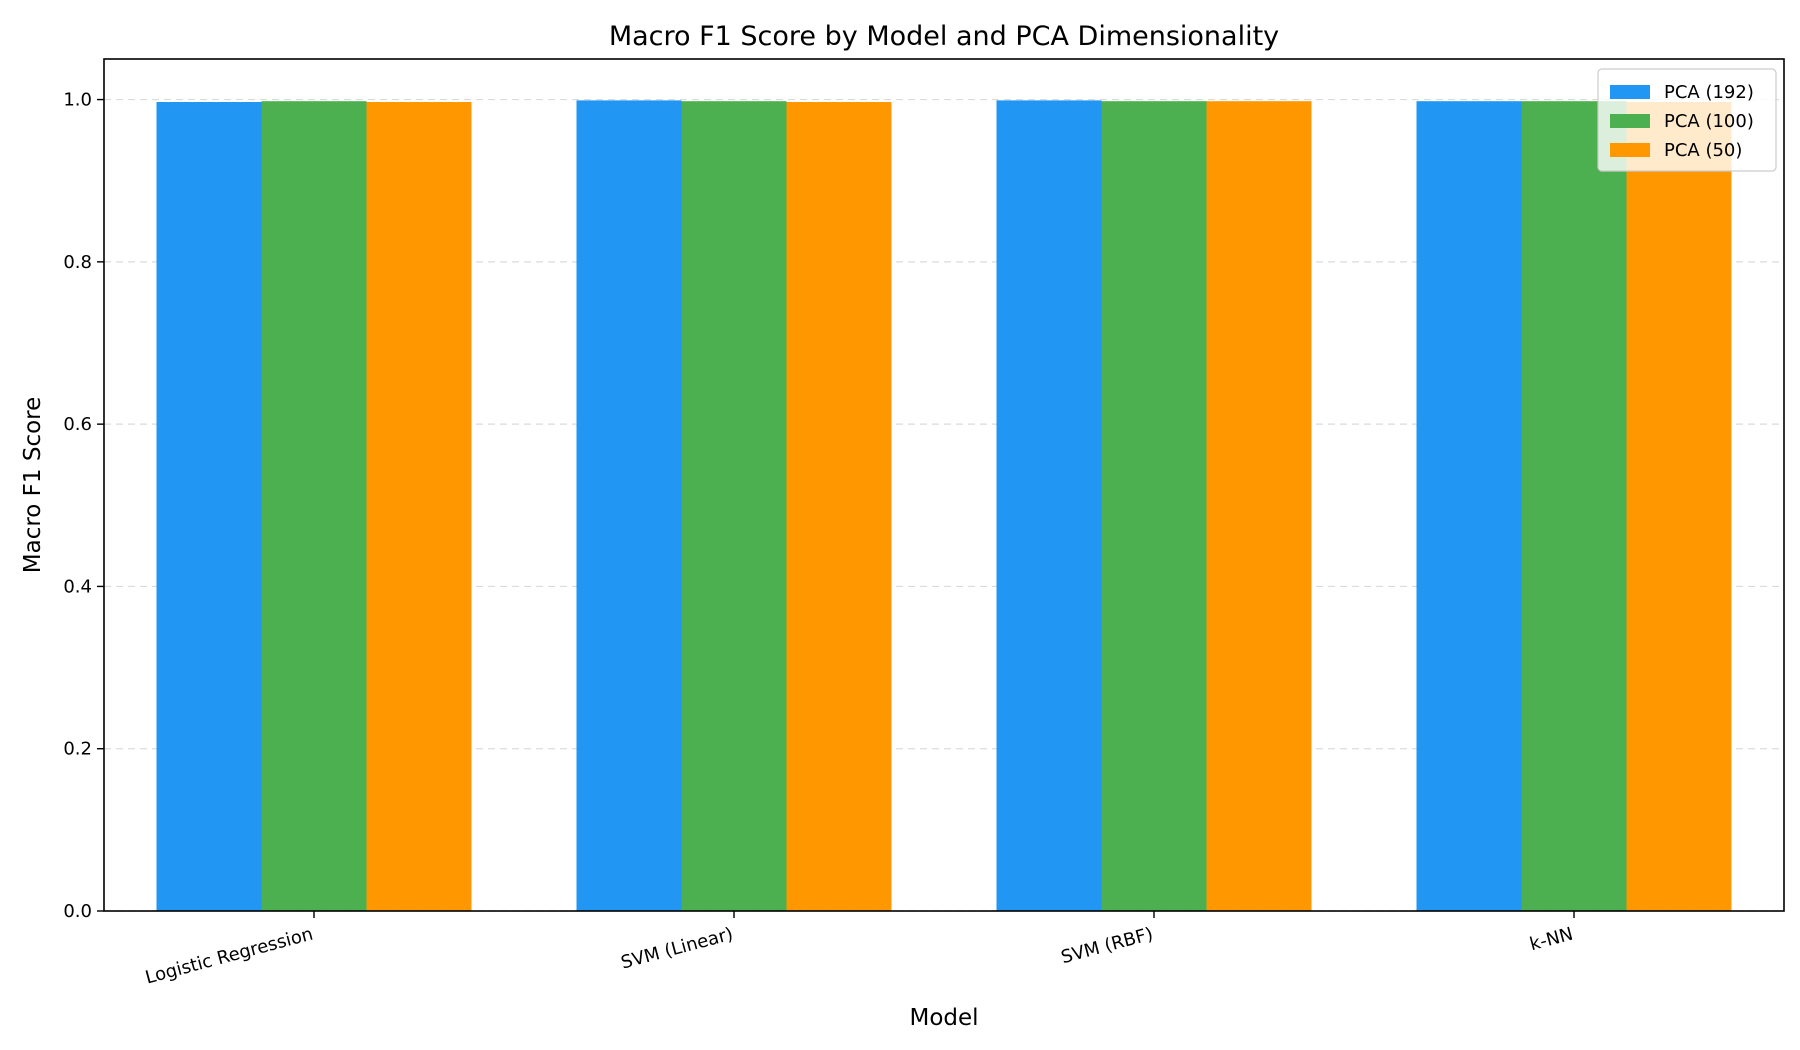  Describe the element at coordinates (677, 949) in the screenshot. I see `x-tick-label: SVM (Linear)` at that location.